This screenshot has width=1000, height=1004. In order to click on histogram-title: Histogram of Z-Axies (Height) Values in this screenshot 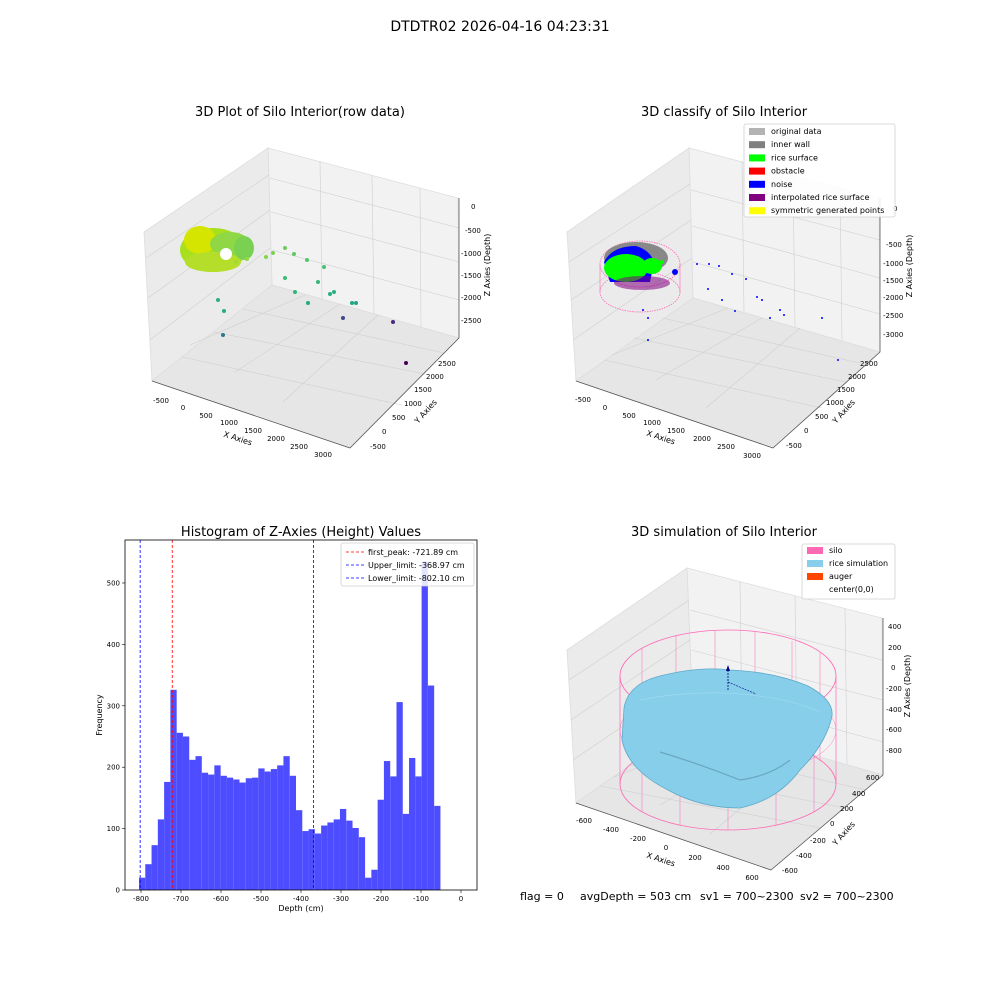, I will do `click(301, 532)`.